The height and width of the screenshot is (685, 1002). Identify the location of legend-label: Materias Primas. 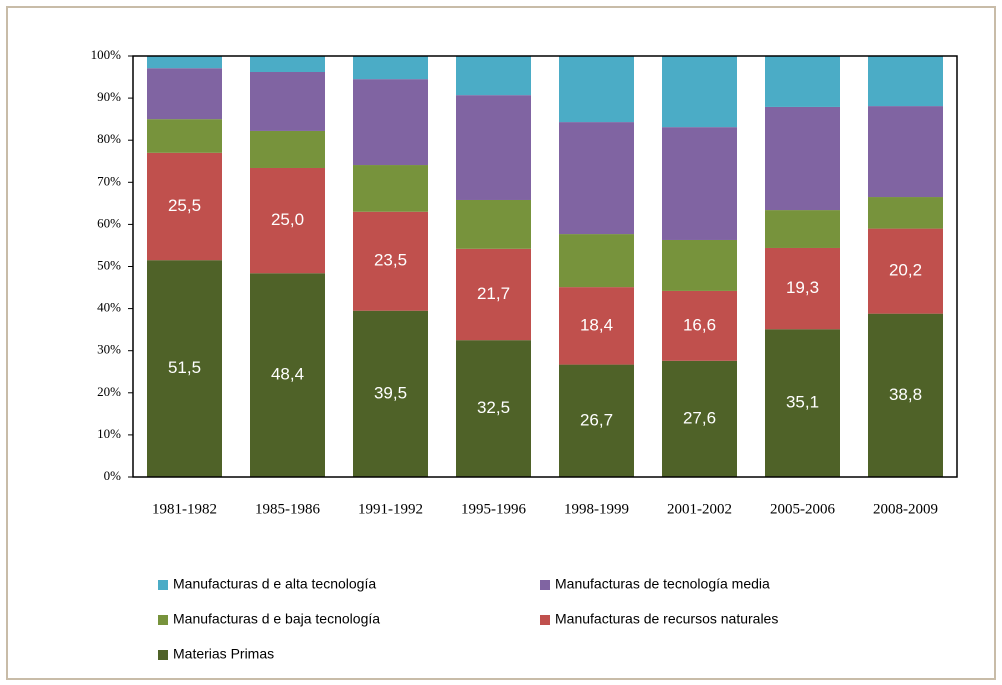
(223, 654).